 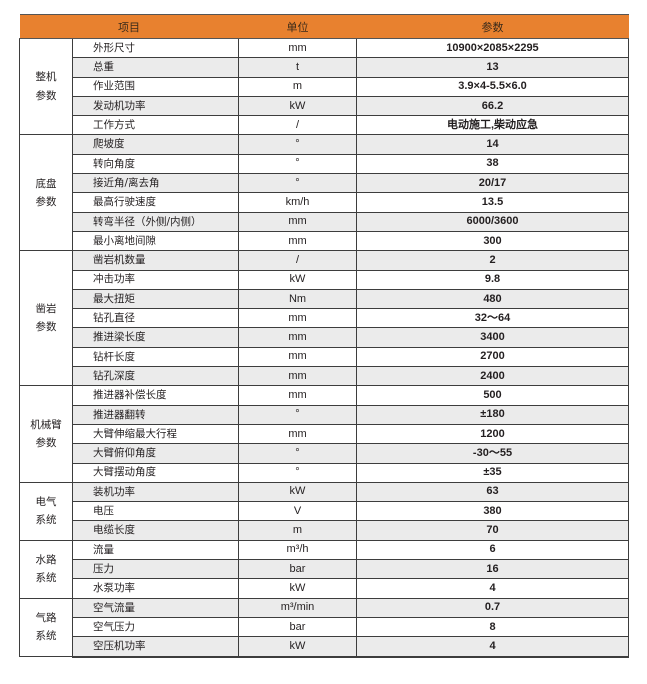 I want to click on item-cell: 钻孔深度, so click(x=155, y=376).